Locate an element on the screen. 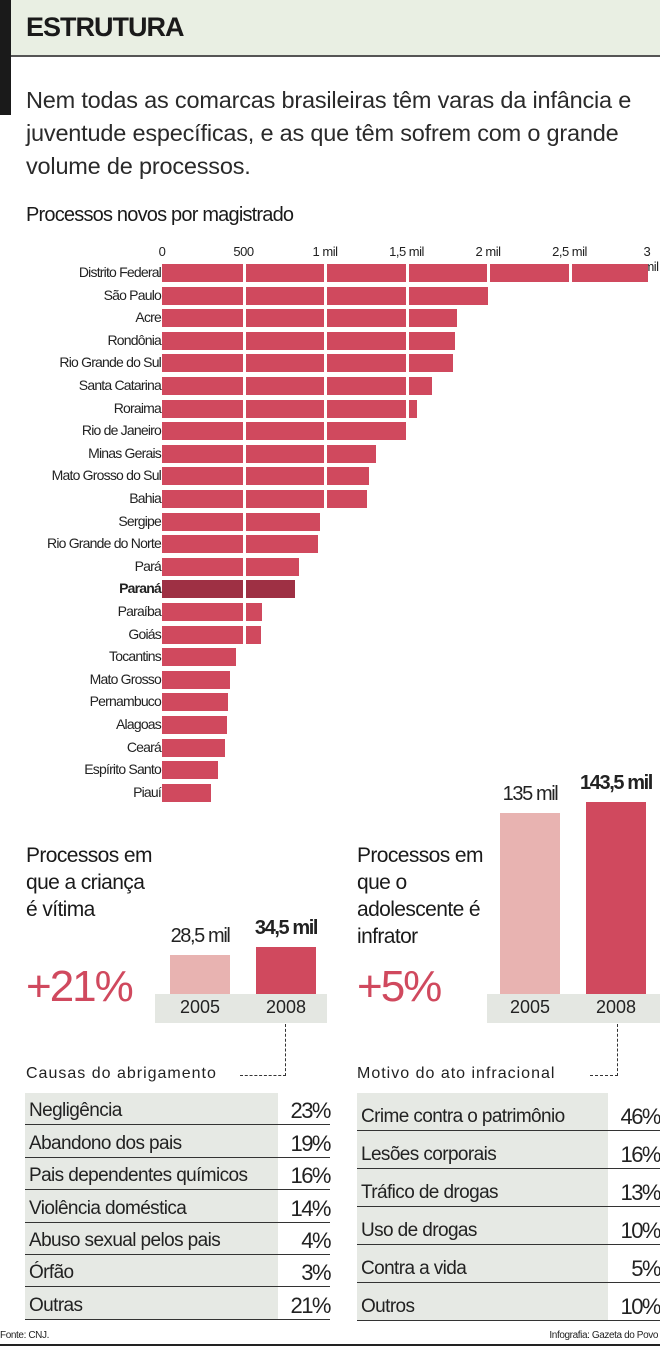  axis-tick-label: 2 mil is located at coordinates (488, 251).